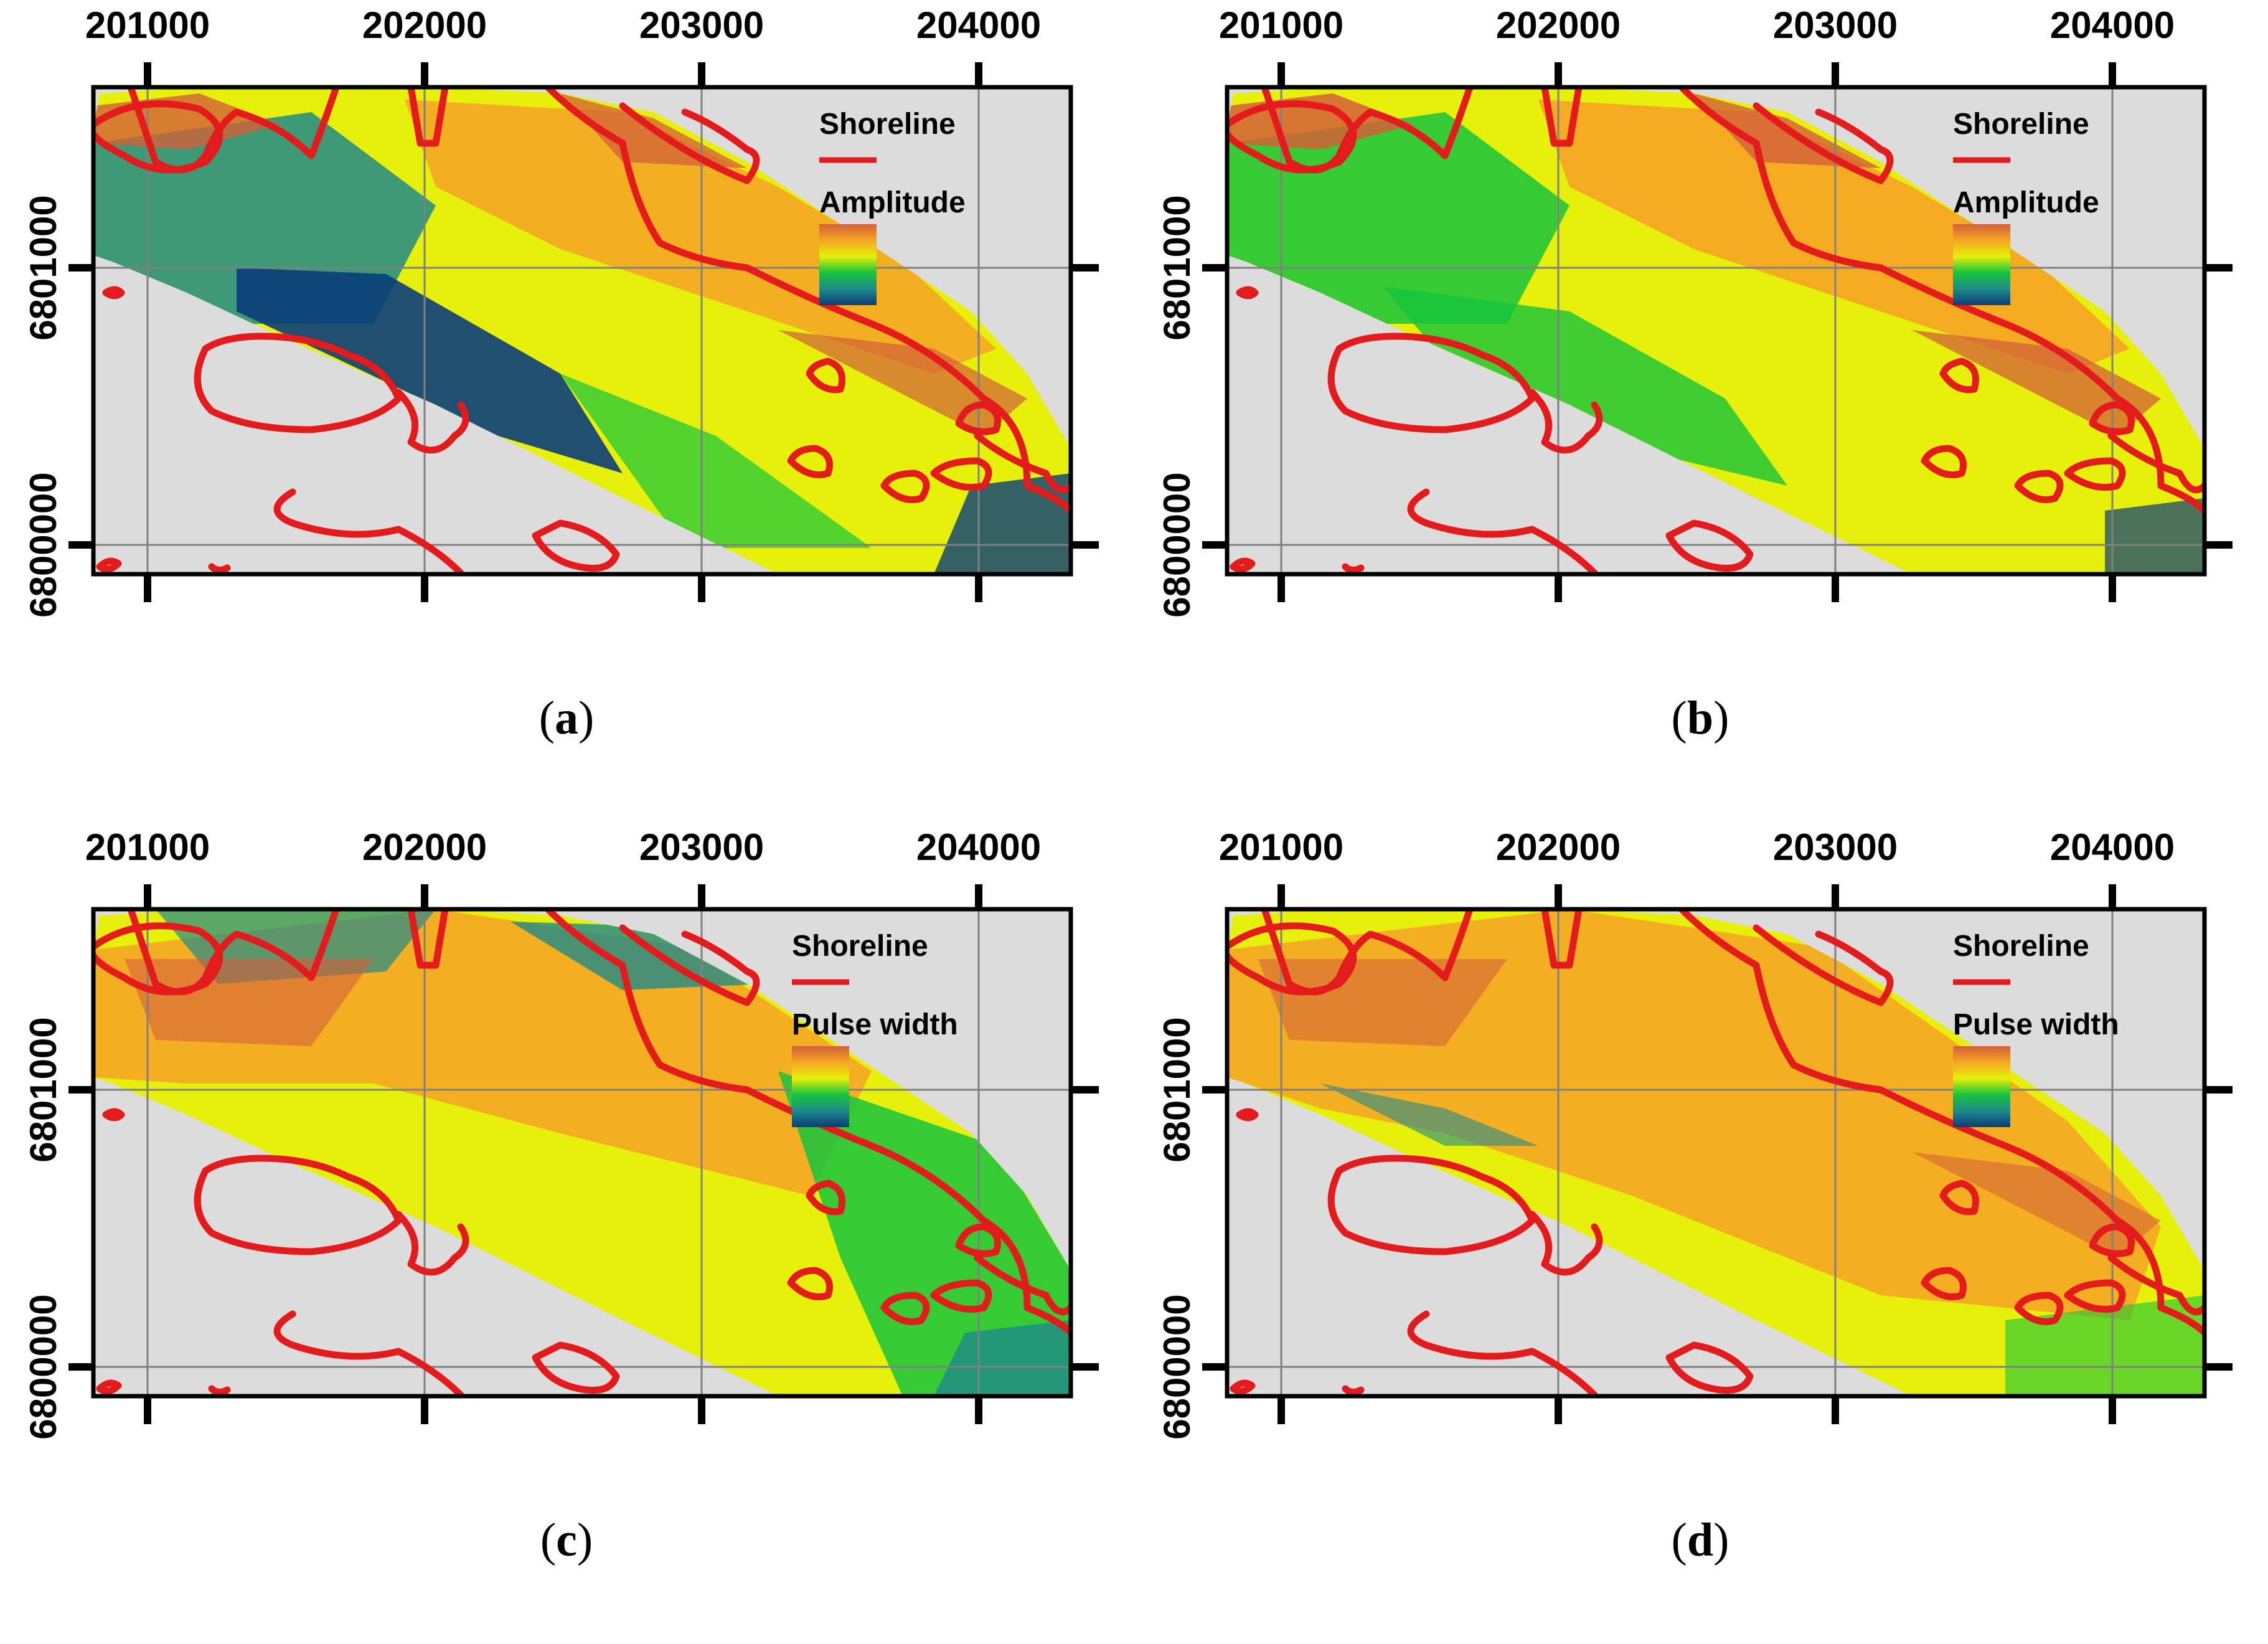 The height and width of the screenshot is (1644, 2268). I want to click on legend-layer-label: Amplitude, so click(893, 202).